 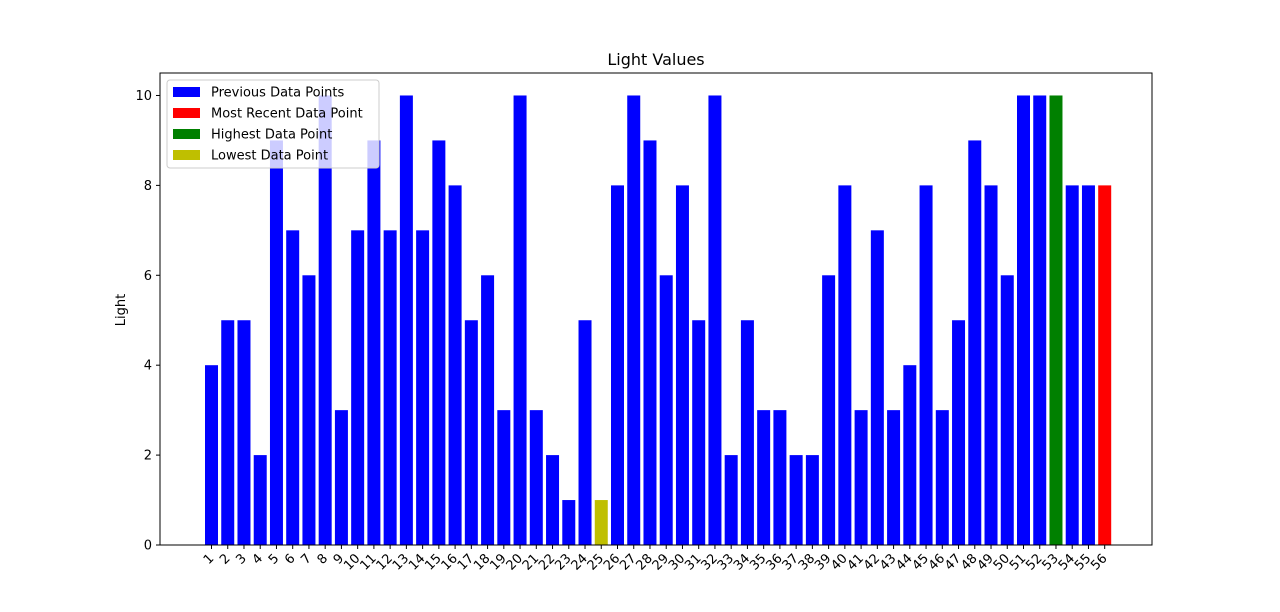 What do you see at coordinates (148, 456) in the screenshot?
I see `y-tick-label: 2` at bounding box center [148, 456].